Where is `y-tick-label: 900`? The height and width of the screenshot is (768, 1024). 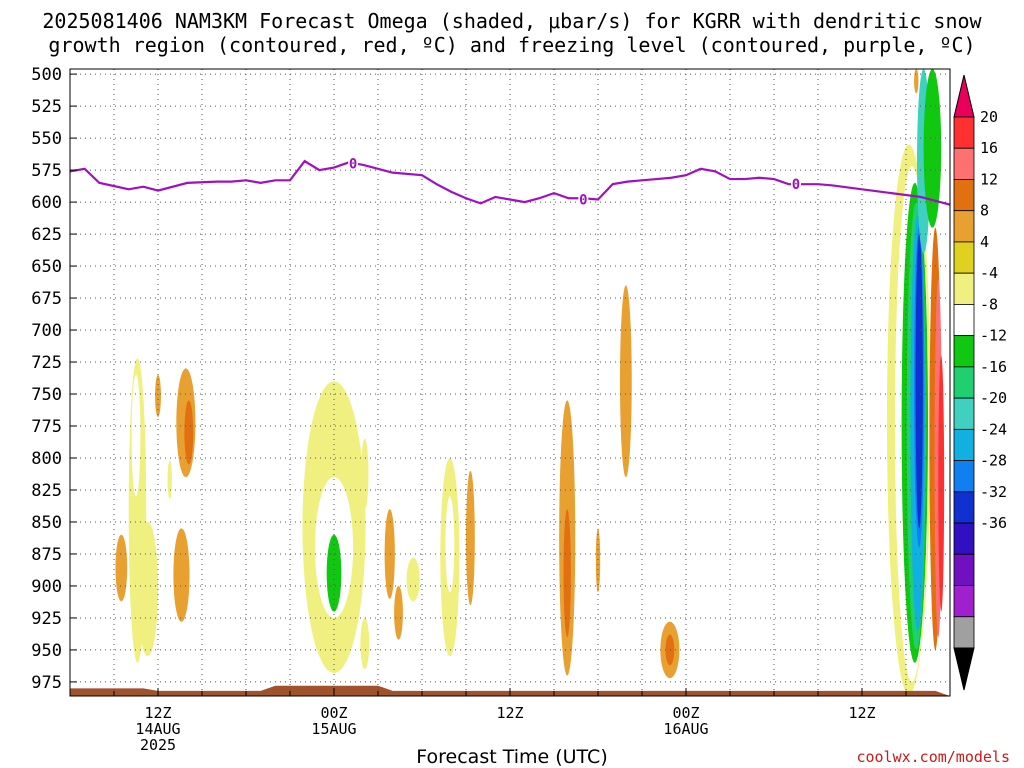
y-tick-label: 900 is located at coordinates (46, 587).